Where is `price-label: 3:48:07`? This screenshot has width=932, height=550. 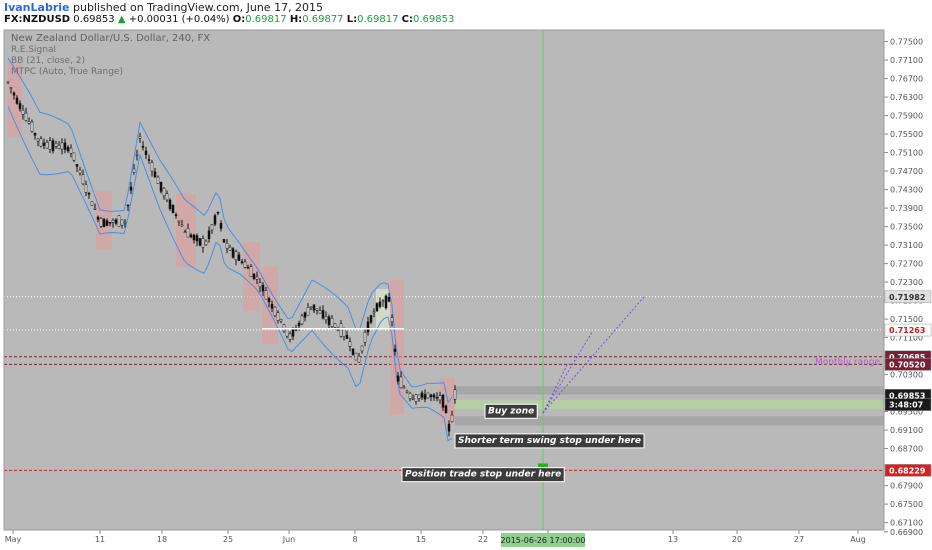 price-label: 3:48:07 is located at coordinates (906, 405).